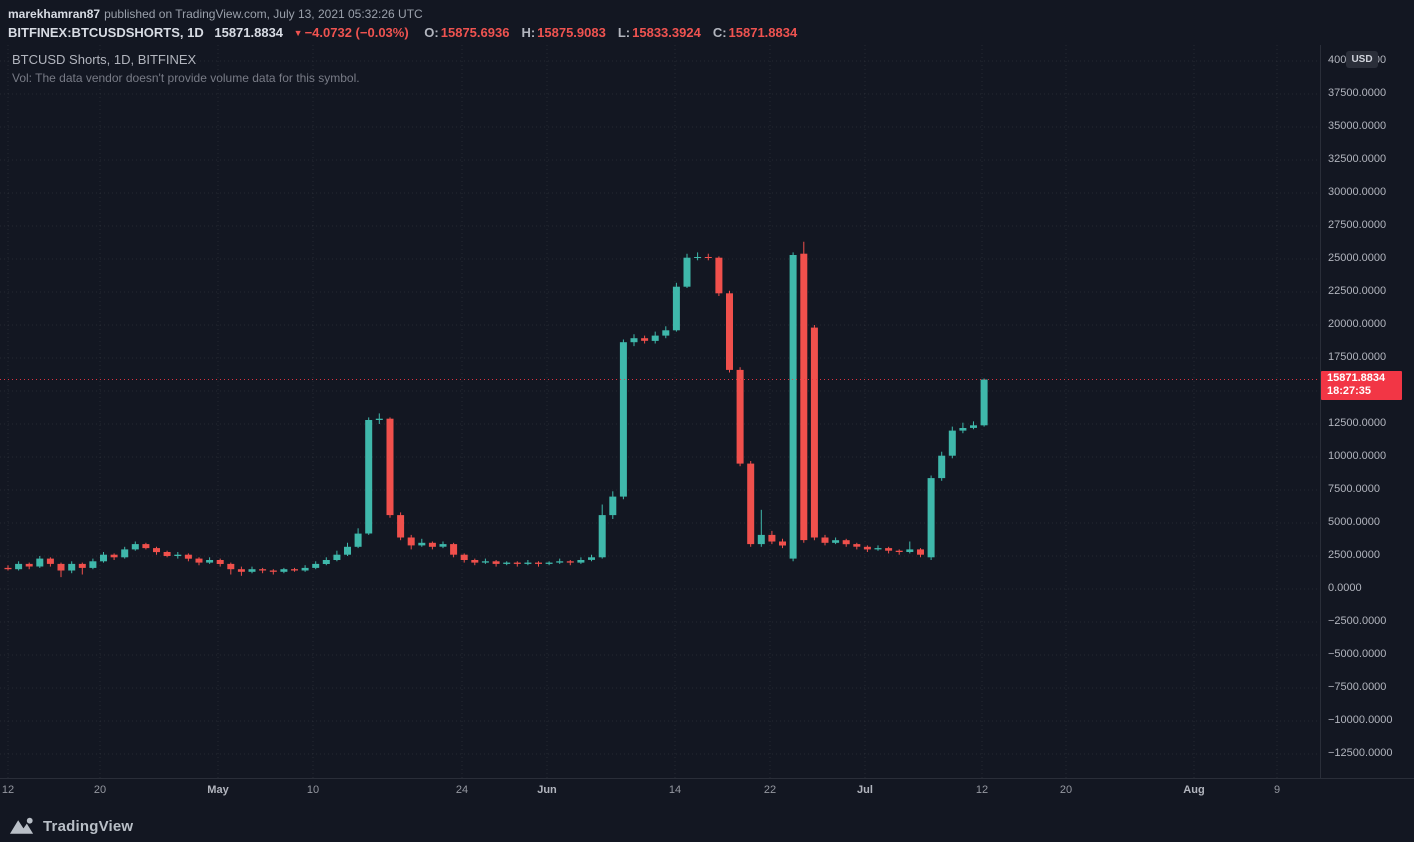 This screenshot has height=842, width=1414. I want to click on price-axis-label: 22500.0000, so click(1357, 291).